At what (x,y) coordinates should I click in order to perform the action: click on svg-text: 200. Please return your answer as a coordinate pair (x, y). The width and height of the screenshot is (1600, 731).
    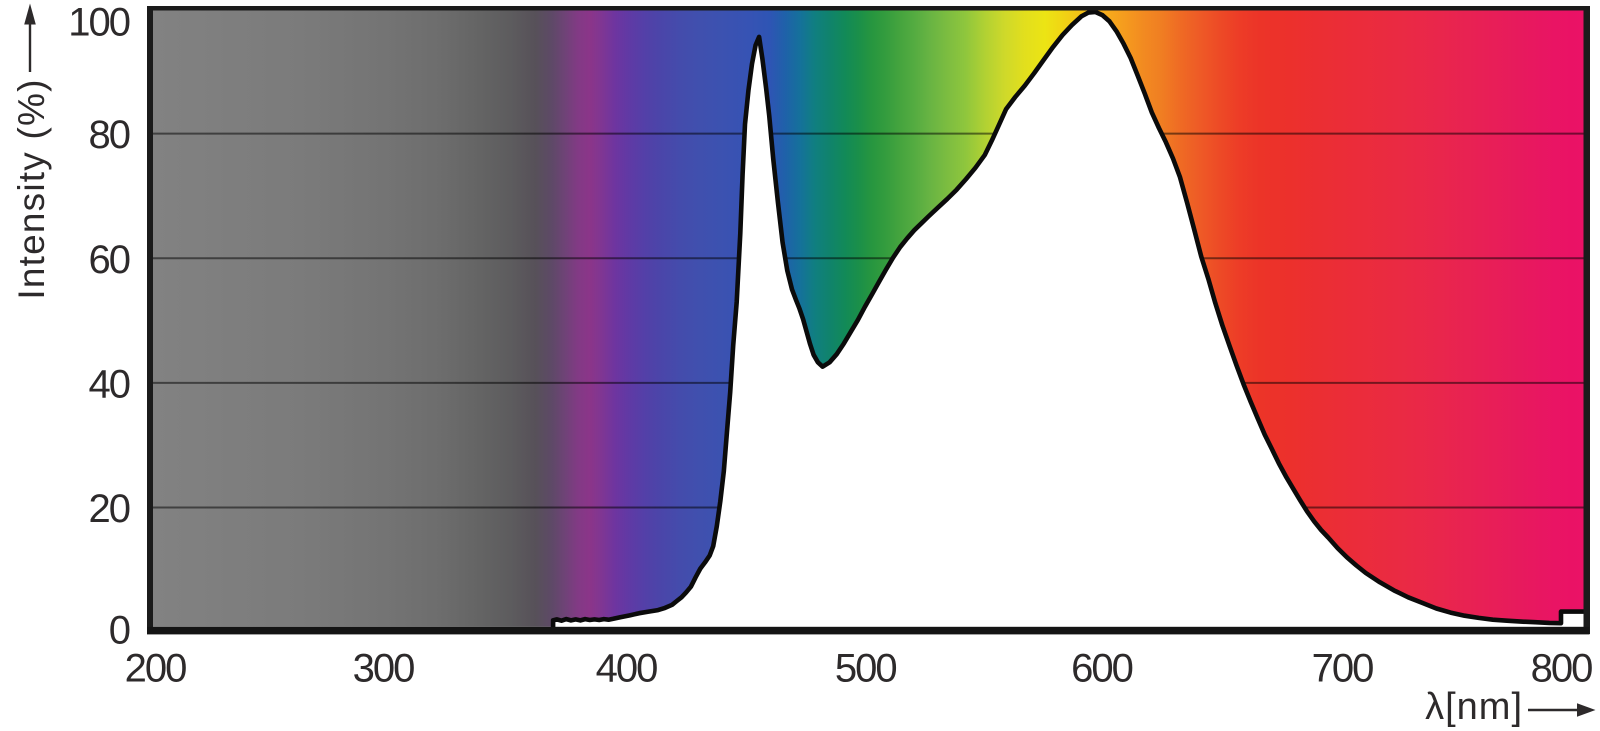
    Looking at the image, I should click on (155, 669).